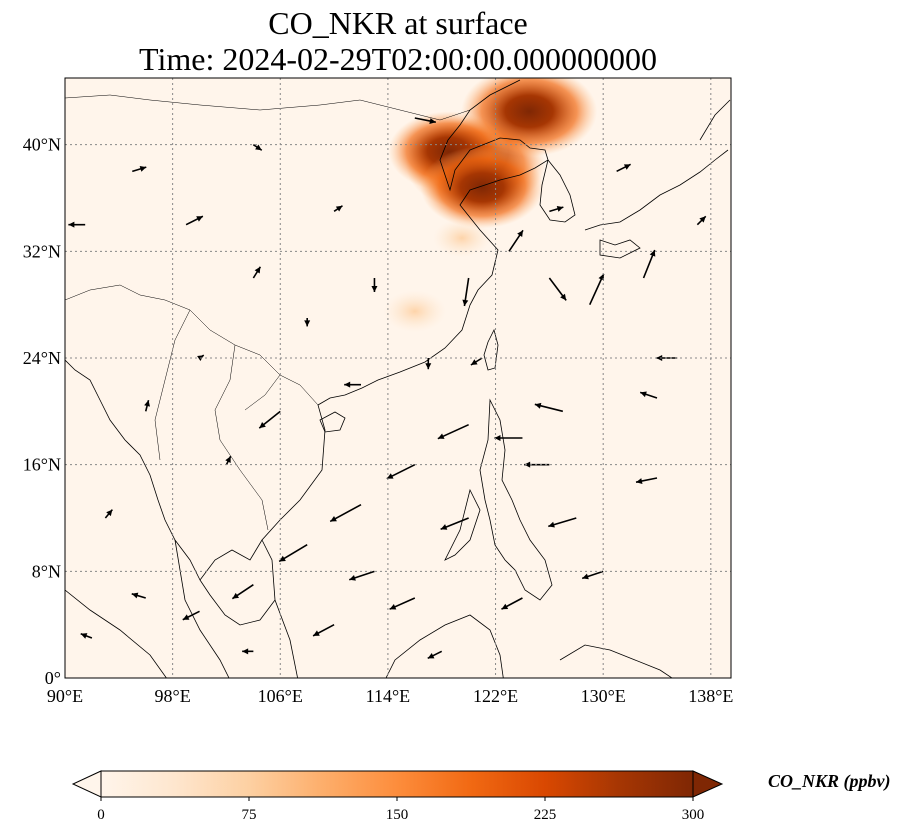 This screenshot has width=920, height=836. What do you see at coordinates (545, 815) in the screenshot?
I see `colorbar-tick-label: 225` at bounding box center [545, 815].